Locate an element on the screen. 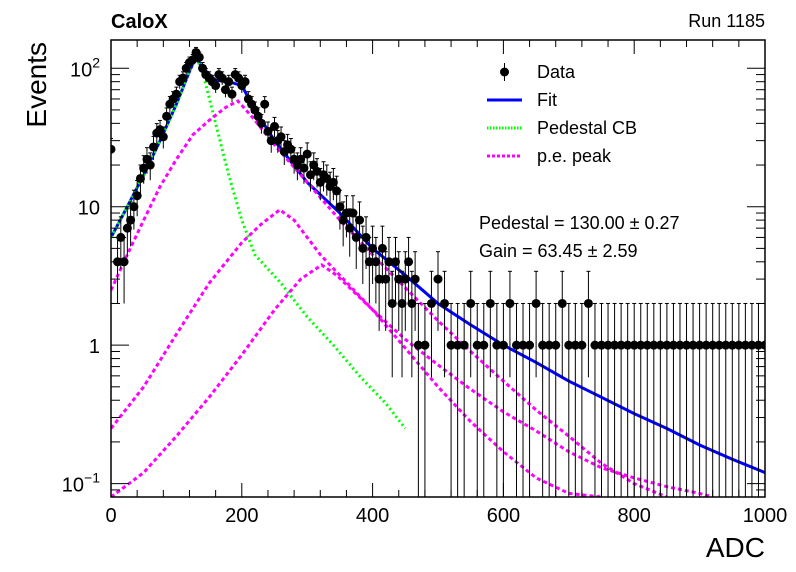 The height and width of the screenshot is (572, 796). legend-entry: Pedestal CB is located at coordinates (562, 128).